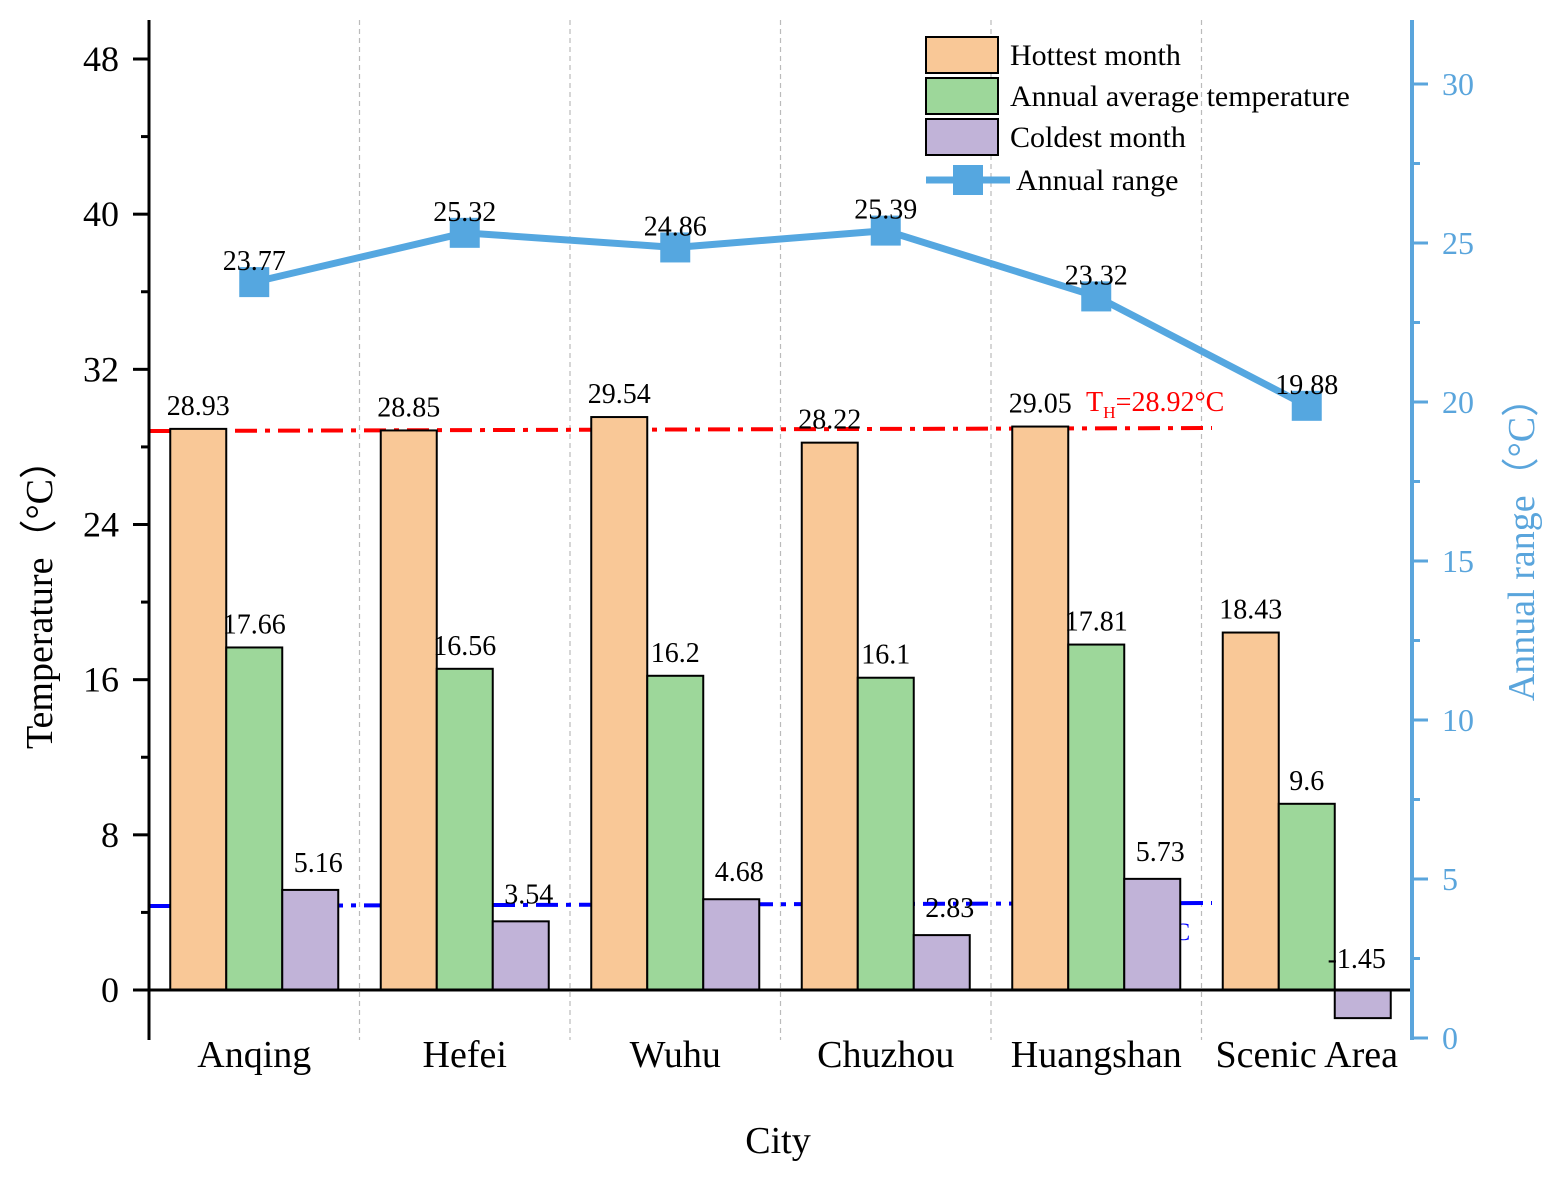  What do you see at coordinates (1180, 96) in the screenshot?
I see `legend-label: Annual average temperature` at bounding box center [1180, 96].